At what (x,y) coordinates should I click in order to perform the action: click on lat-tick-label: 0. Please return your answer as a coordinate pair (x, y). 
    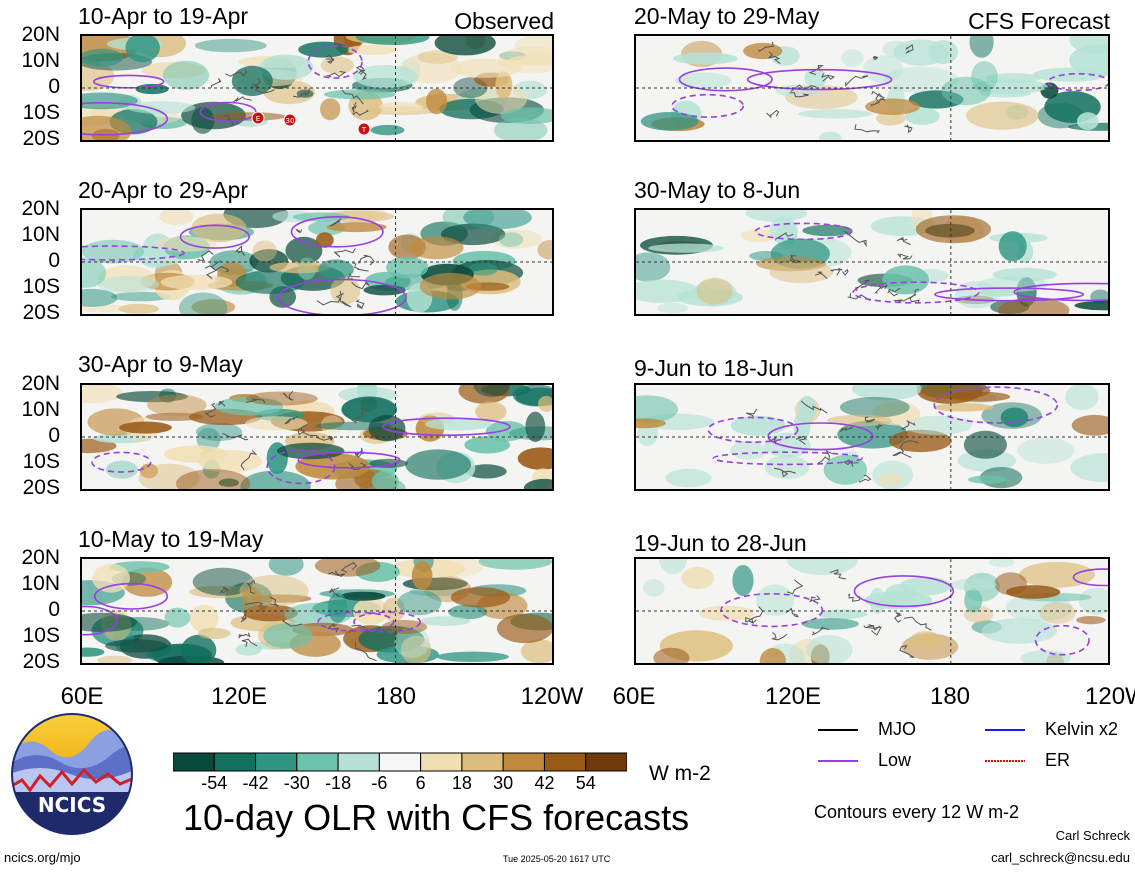
    Looking at the image, I should click on (54, 609).